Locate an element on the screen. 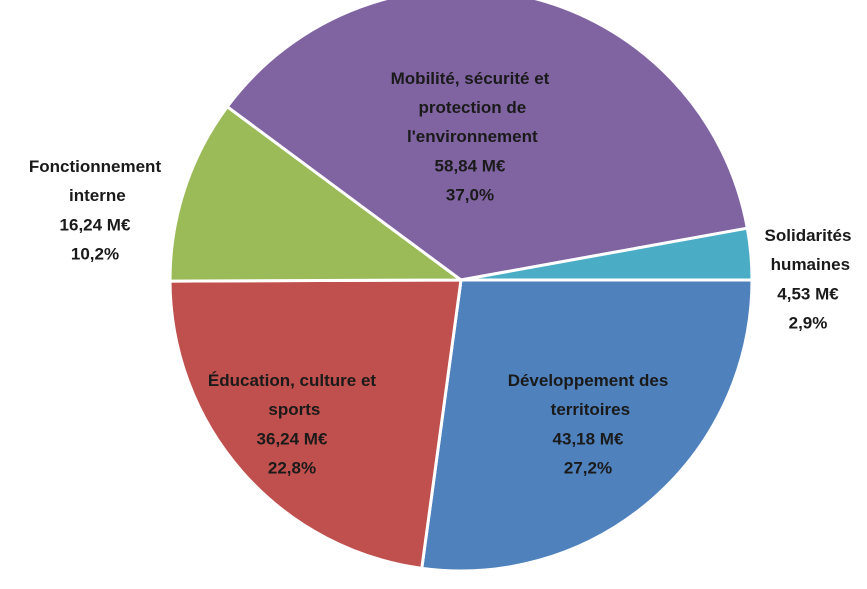 The image size is (867, 589). value-label: 16,24 M€ is located at coordinates (95, 224).